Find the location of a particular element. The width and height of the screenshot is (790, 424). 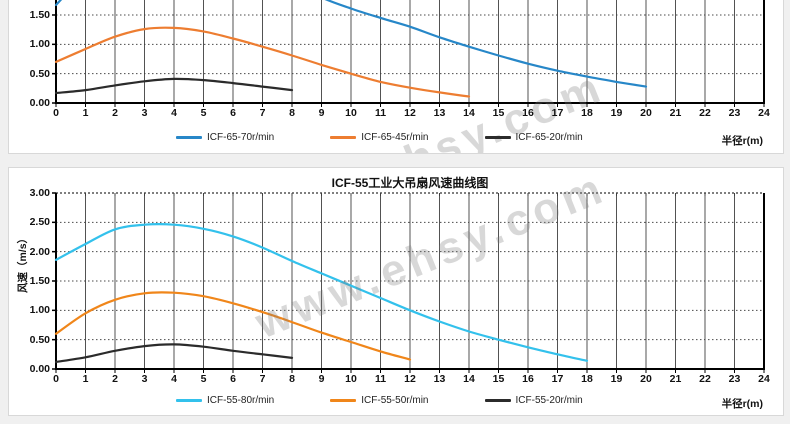

legend-item: ICF-65-70r/min is located at coordinates (225, 137).